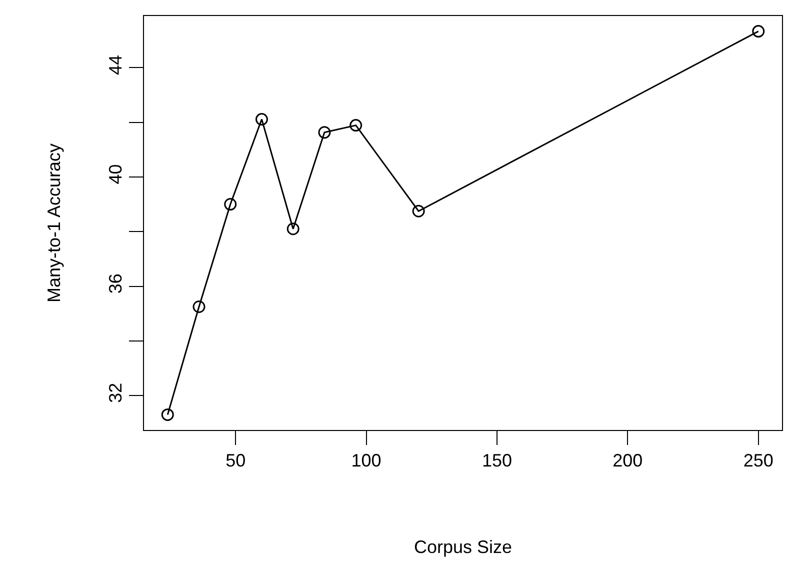 The image size is (786, 566). I want to click on x-tick-label: 150, so click(497, 460).